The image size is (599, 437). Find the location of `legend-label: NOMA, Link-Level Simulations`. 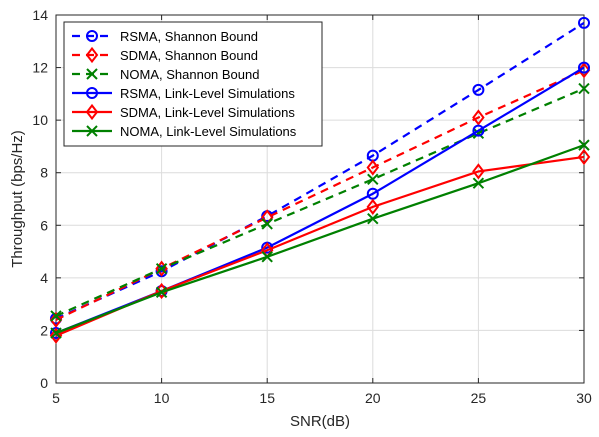

legend-label: NOMA, Link-Level Simulations is located at coordinates (208, 131).